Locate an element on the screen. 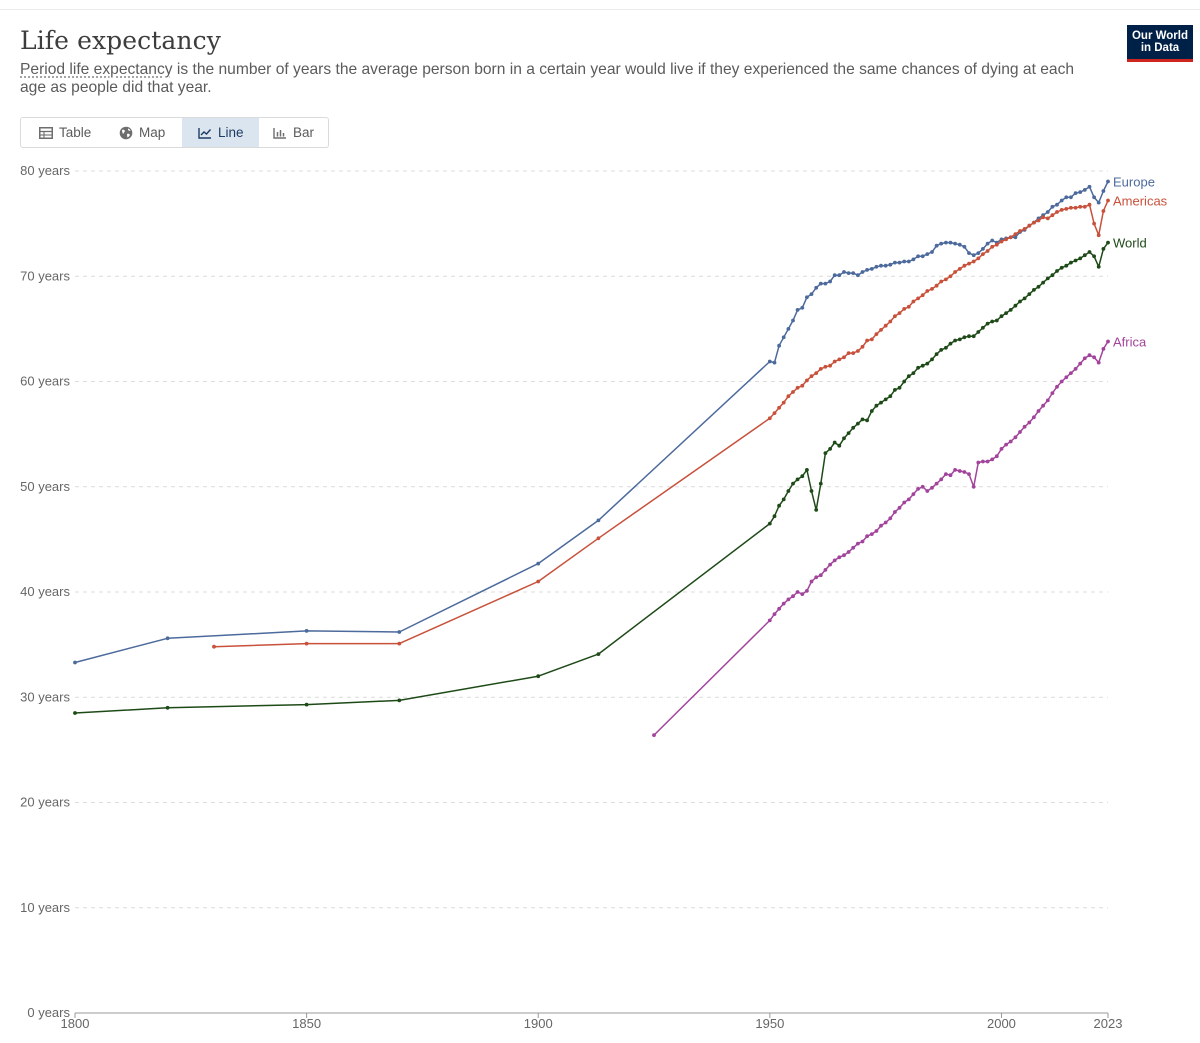  y-tick-label: 40 years is located at coordinates (45, 591).